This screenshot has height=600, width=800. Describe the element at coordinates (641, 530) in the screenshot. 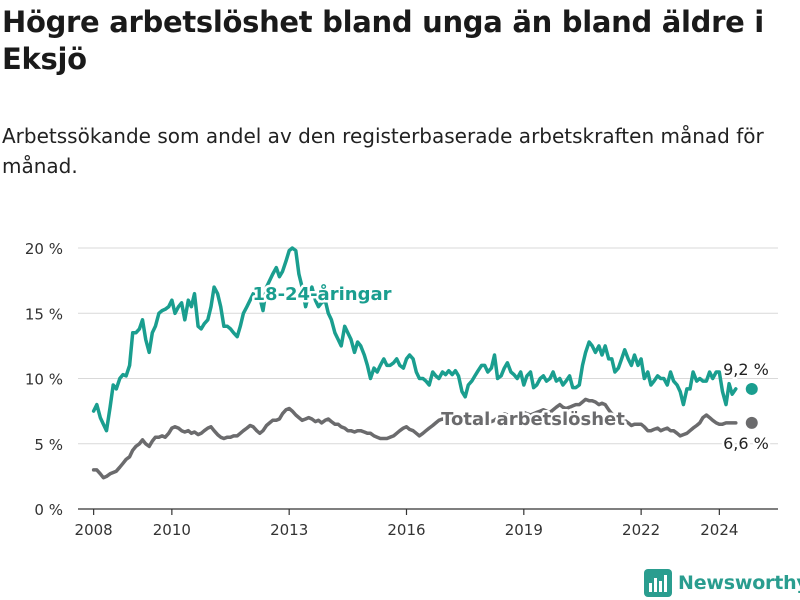

I see `x-tick-label: 2022` at that location.